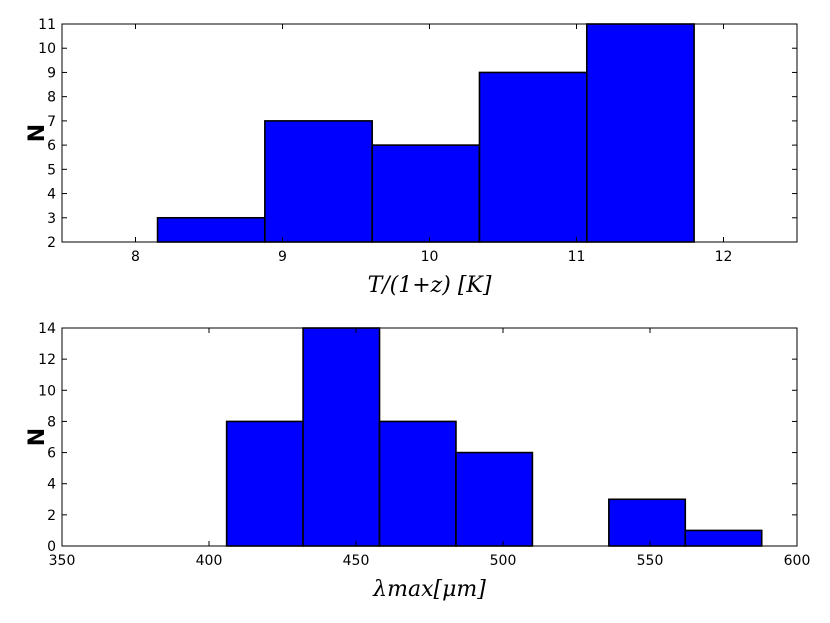  What do you see at coordinates (282, 257) in the screenshot?
I see `x-tick-label: 9` at bounding box center [282, 257].